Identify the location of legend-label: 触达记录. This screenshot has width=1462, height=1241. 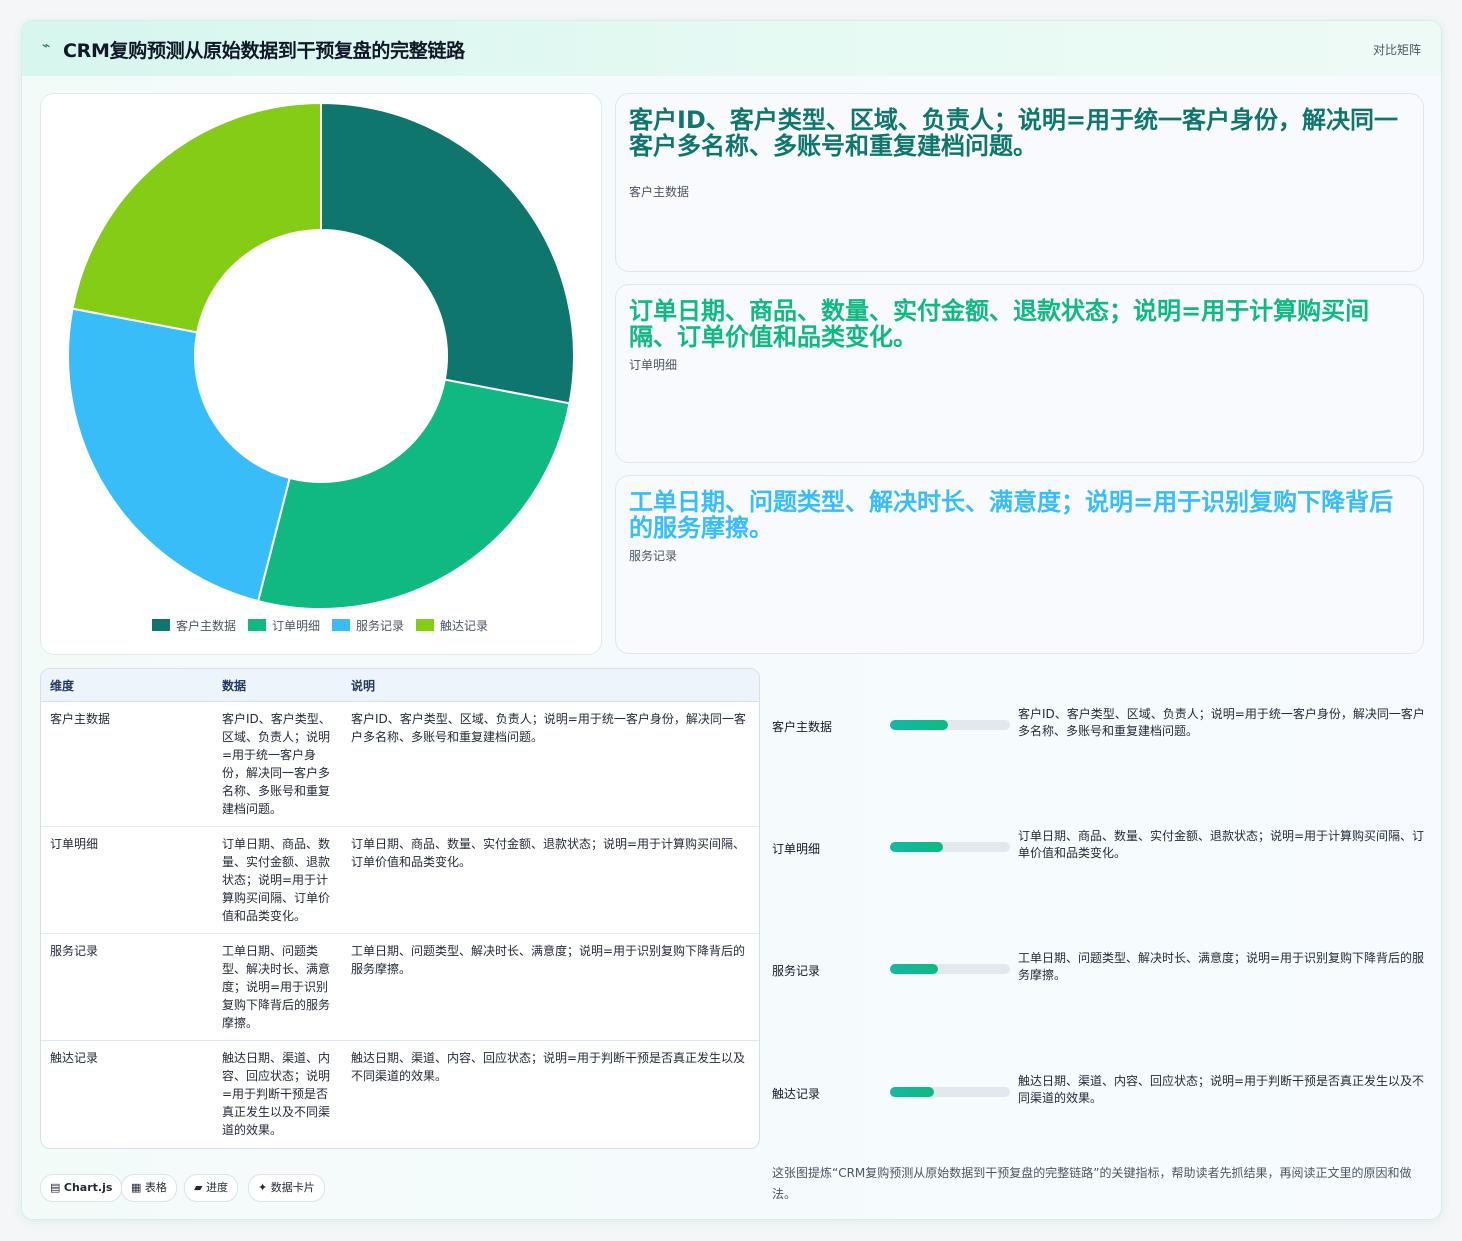
(464, 626).